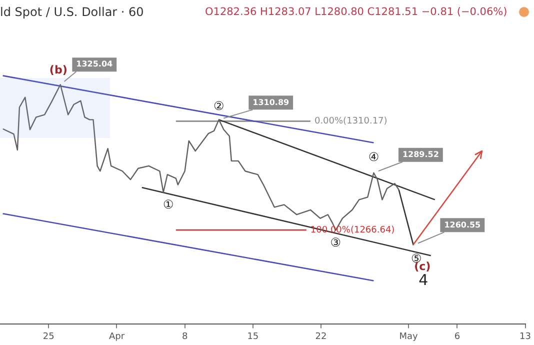 Image resolution: width=534 pixels, height=345 pixels. I want to click on x-tick-label: 25, so click(48, 337).